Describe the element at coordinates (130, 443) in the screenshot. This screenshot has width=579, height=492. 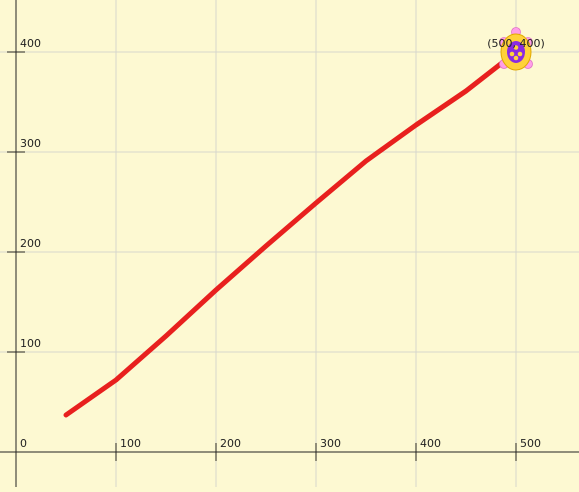
I see `x-tick-label-100: 100` at that location.